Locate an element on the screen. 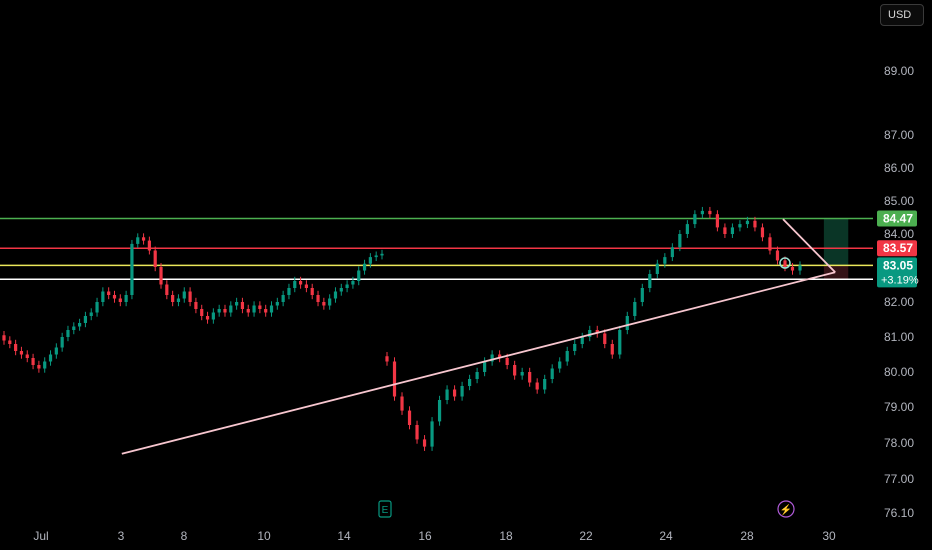  y-tick-label: 81.00 is located at coordinates (899, 337).